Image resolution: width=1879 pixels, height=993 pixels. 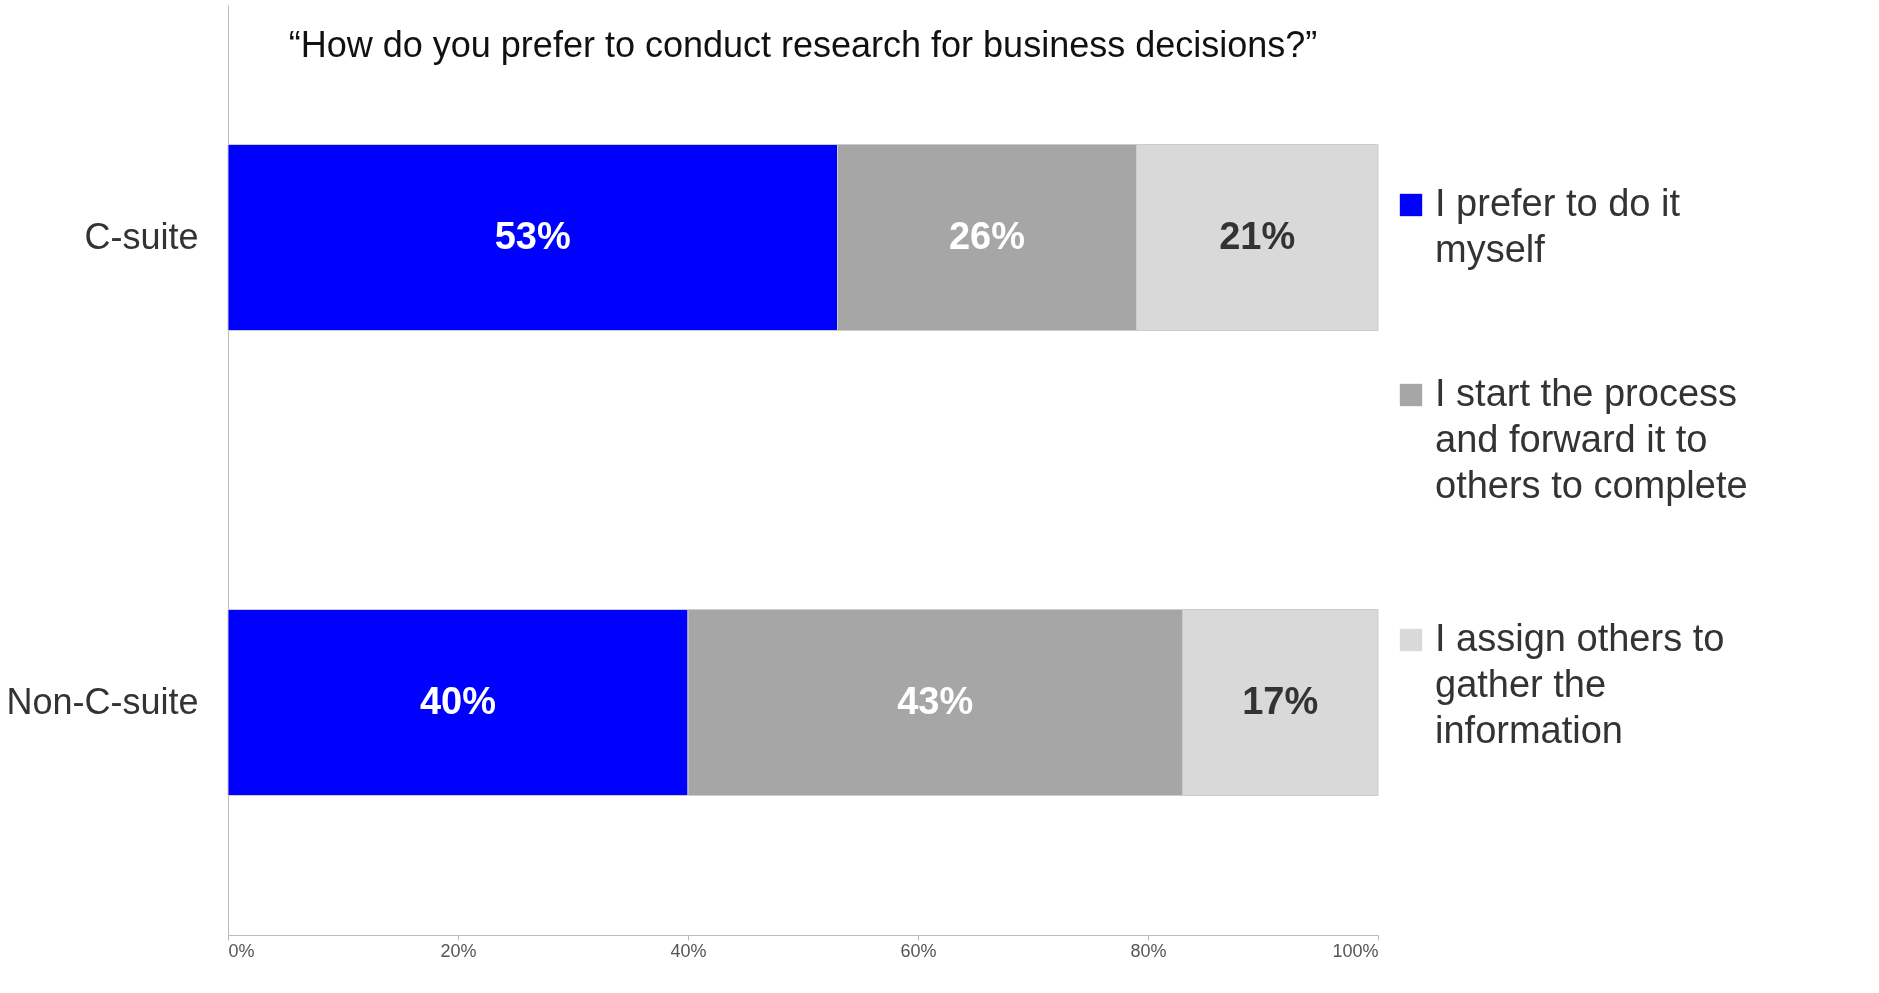 I want to click on x-tick-label: 40%, so click(x=688, y=950).